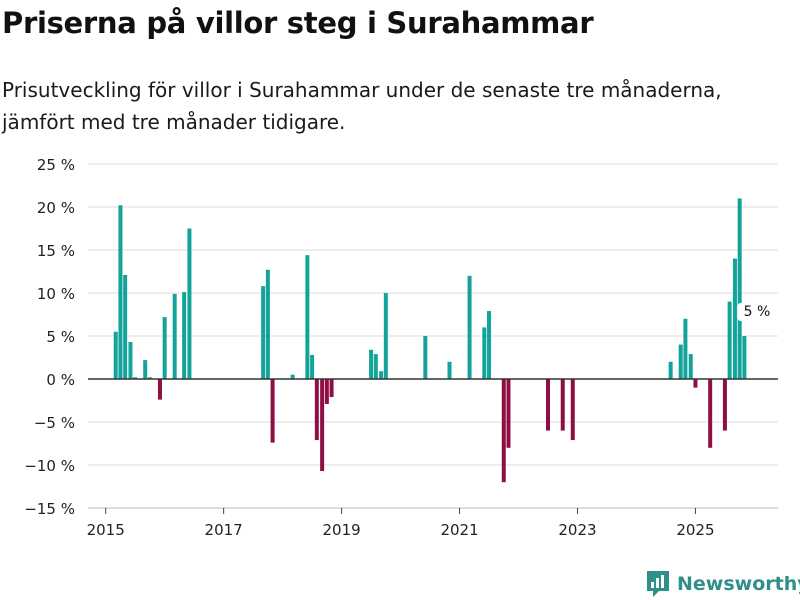 The height and width of the screenshot is (600, 800). What do you see at coordinates (757, 312) in the screenshot?
I see `annotation-label: 5 %` at bounding box center [757, 312].